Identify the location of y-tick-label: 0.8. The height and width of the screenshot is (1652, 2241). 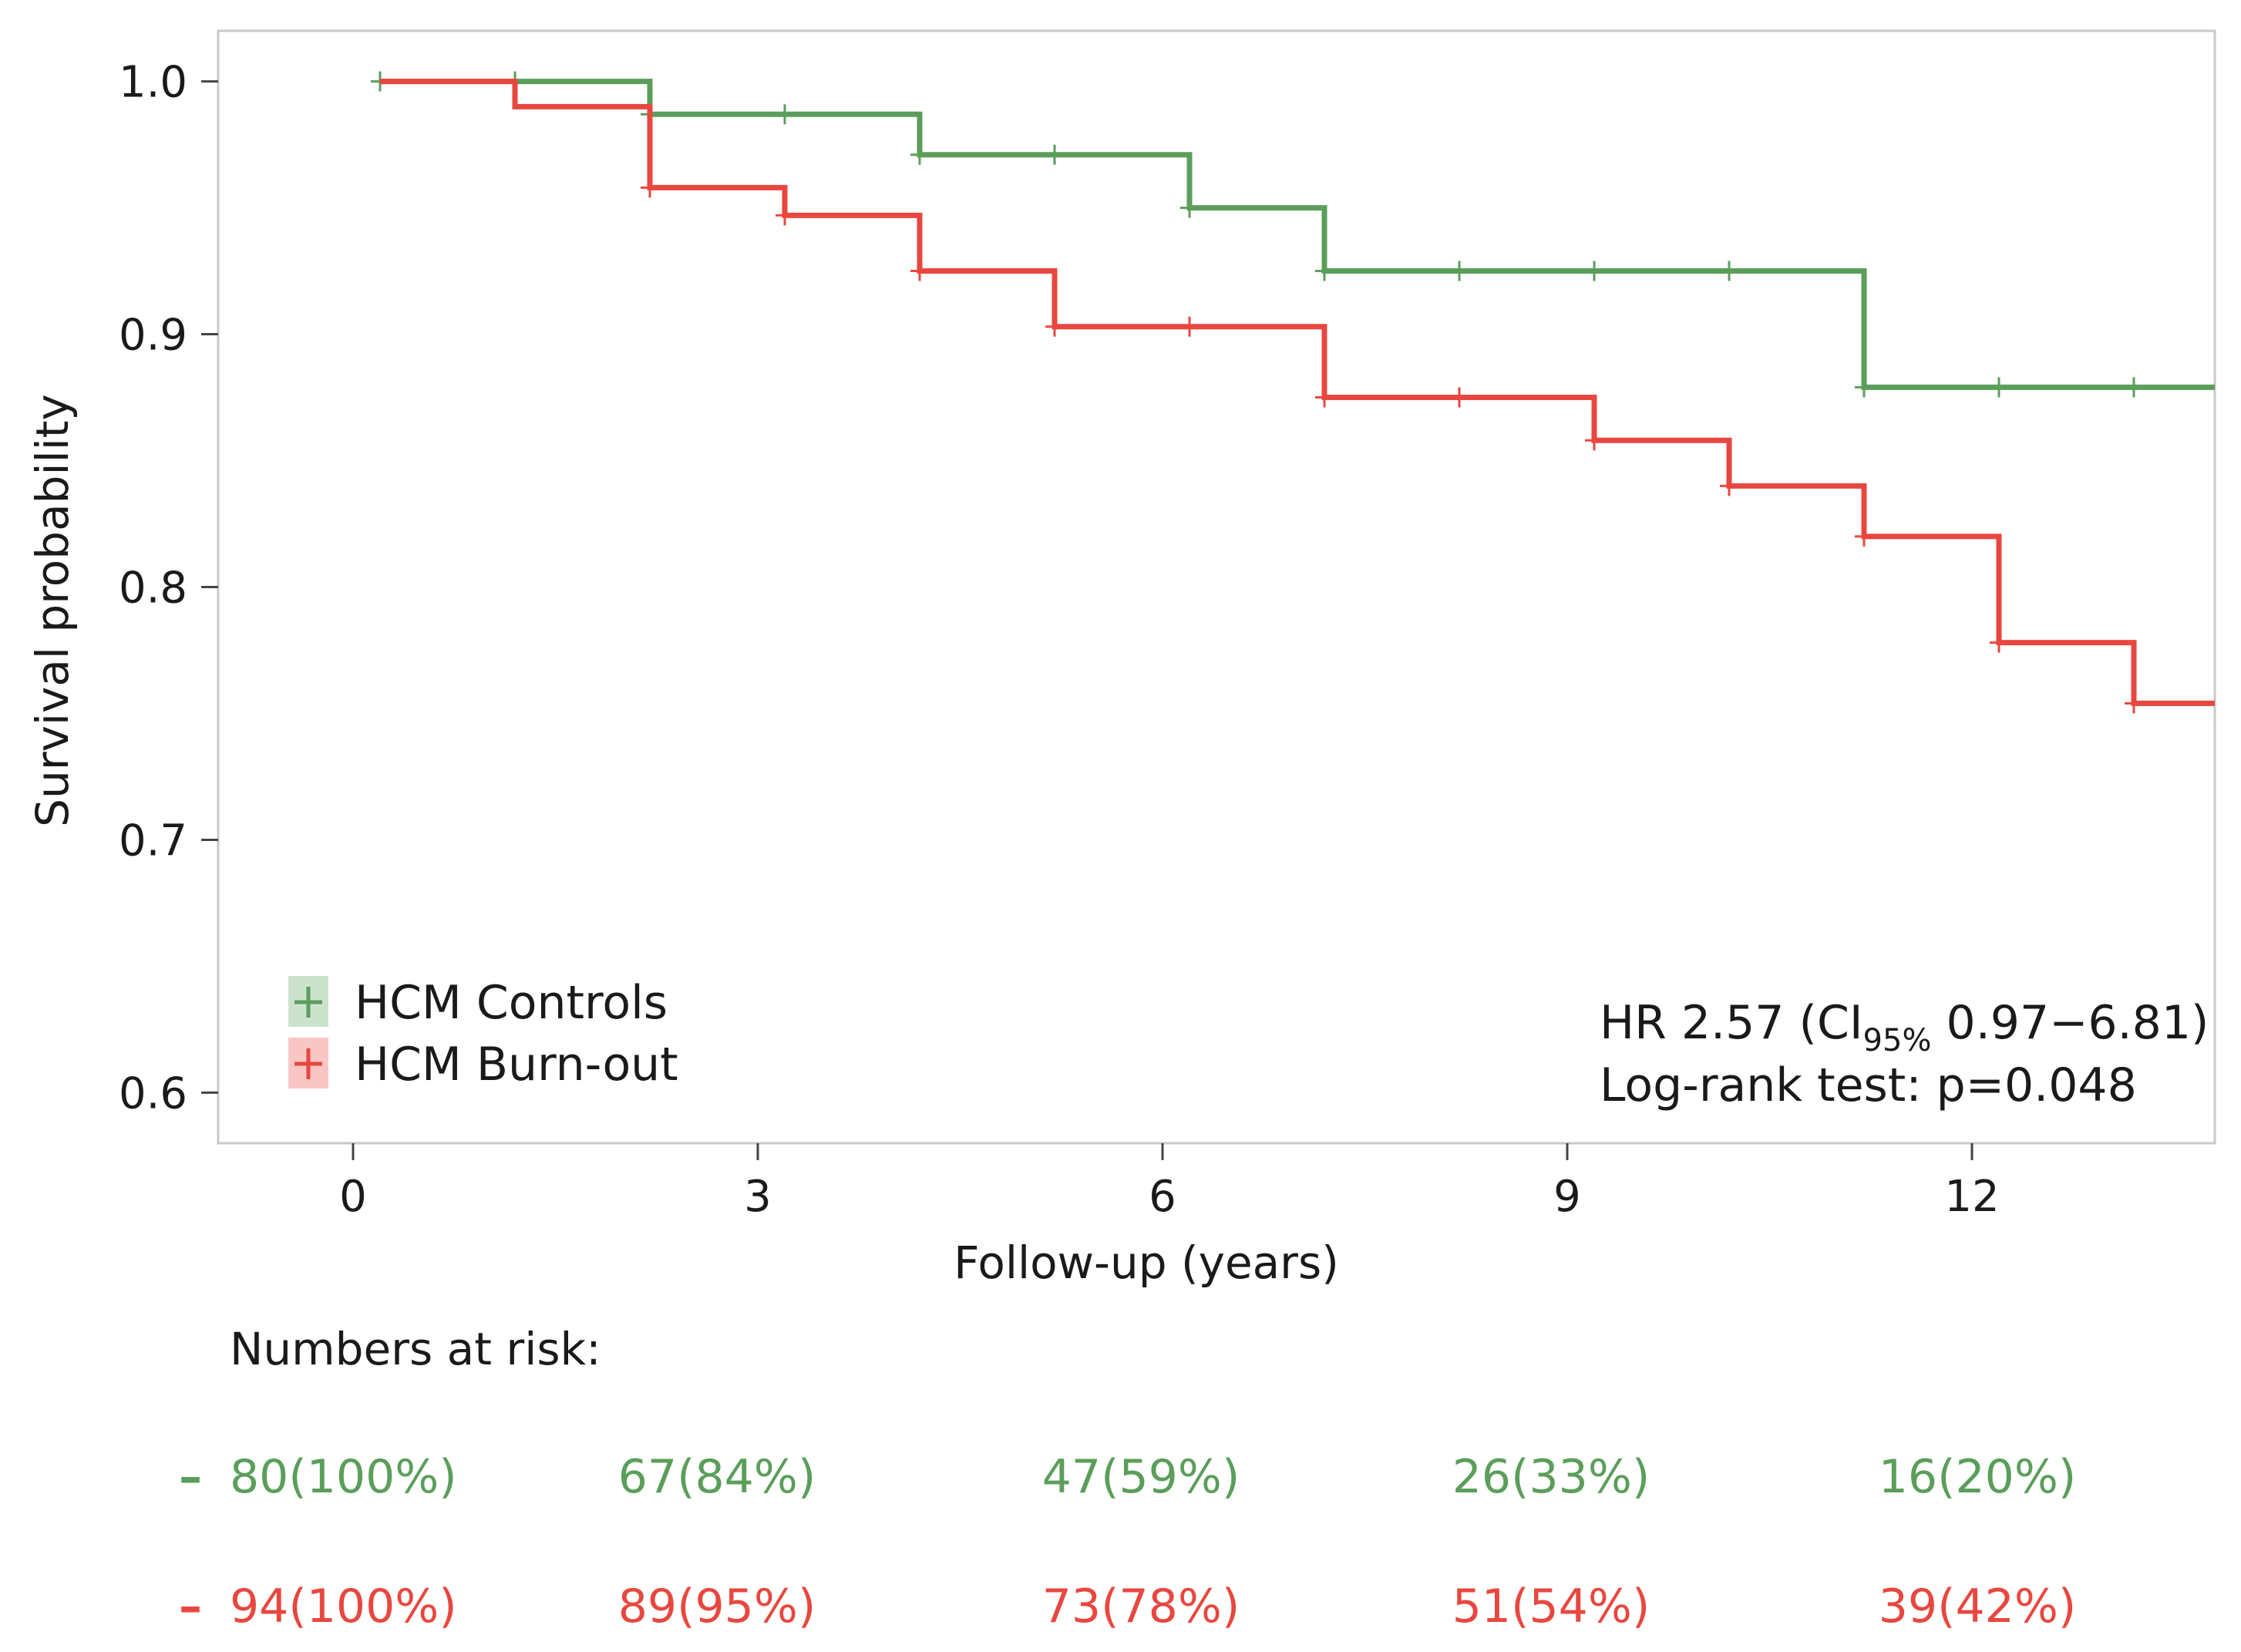
(153, 589).